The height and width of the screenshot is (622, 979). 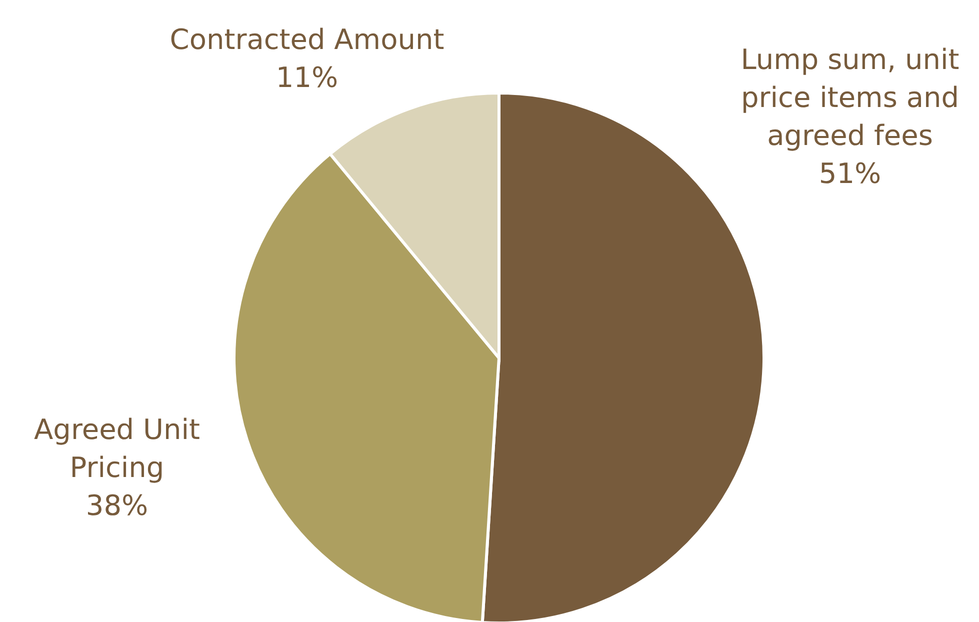 I want to click on slice-label: Contracted Amount, so click(x=307, y=39).